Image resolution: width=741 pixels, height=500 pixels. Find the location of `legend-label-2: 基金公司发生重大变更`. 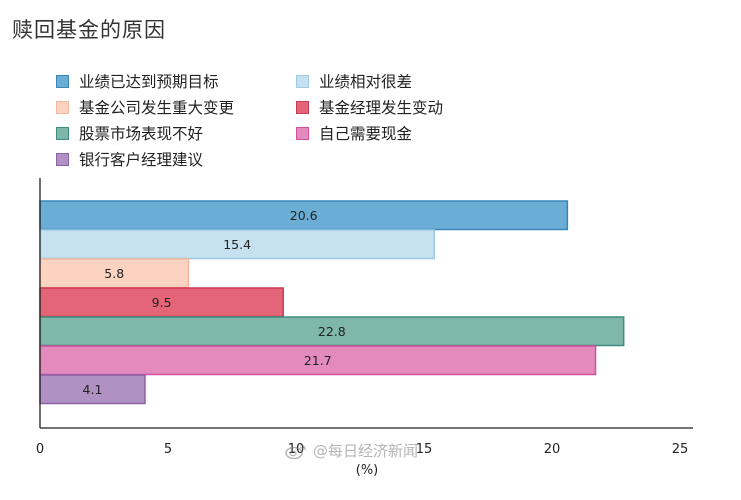

legend-label-2: 基金公司发生重大变更 is located at coordinates (157, 108).